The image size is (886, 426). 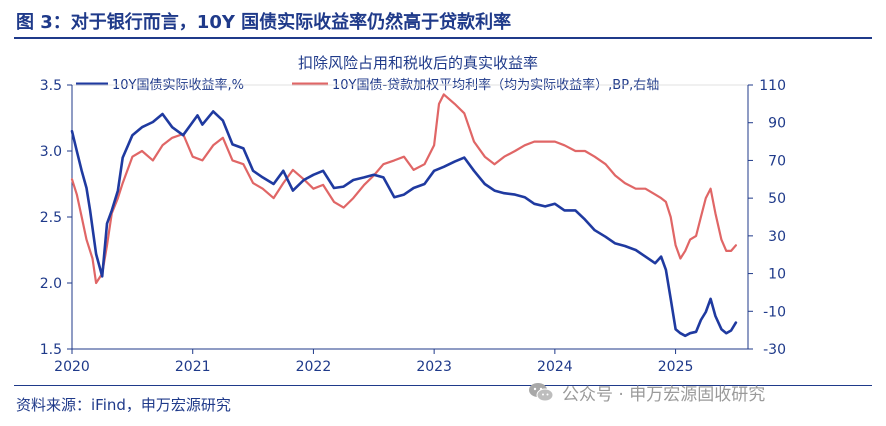 I want to click on right-axis-ticks: -30 -10 10 30 50 70 90 110, so click(x=767, y=218).